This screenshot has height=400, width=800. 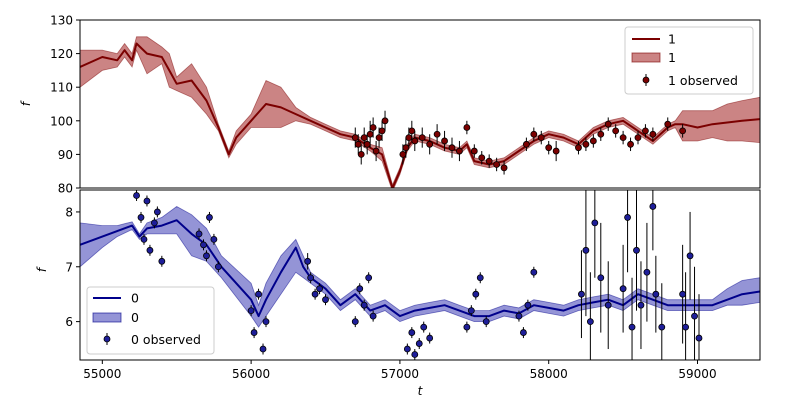 What do you see at coordinates (549, 374) in the screenshot?
I see `bottom-x-tick-label: 58000` at bounding box center [549, 374].